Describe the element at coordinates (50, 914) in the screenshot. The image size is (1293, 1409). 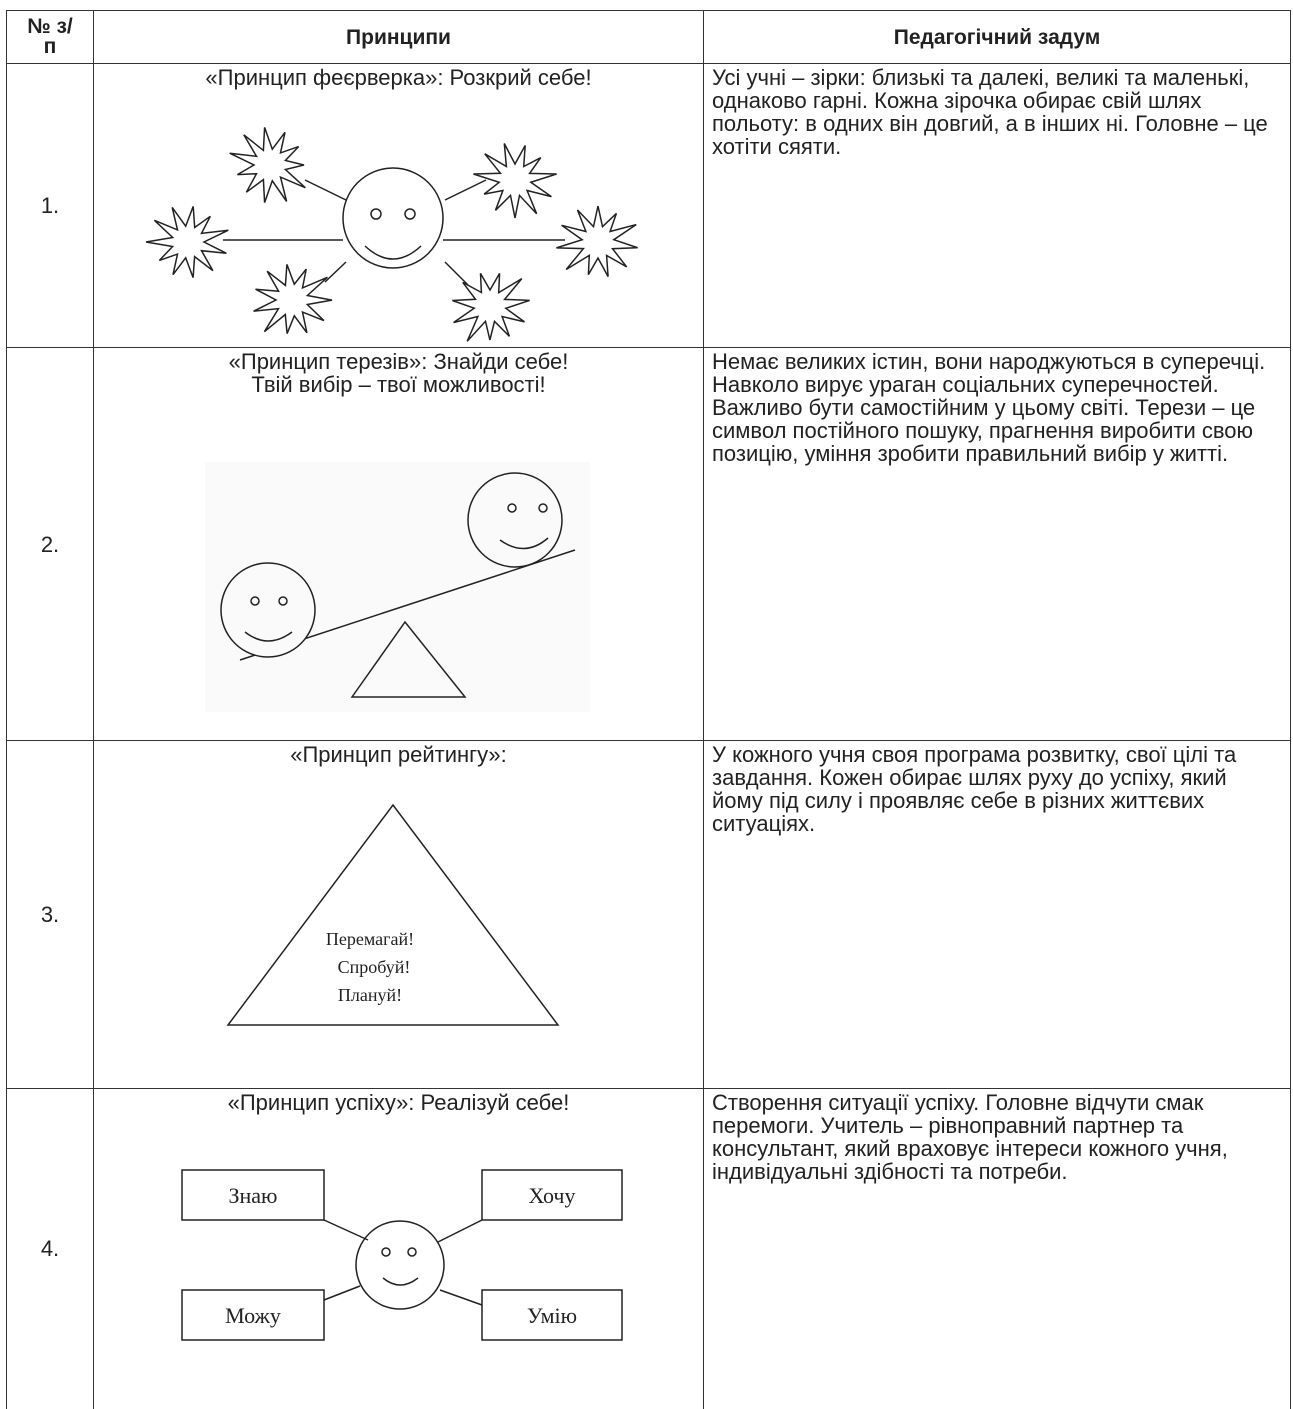
I see `row-number: 3.` at that location.